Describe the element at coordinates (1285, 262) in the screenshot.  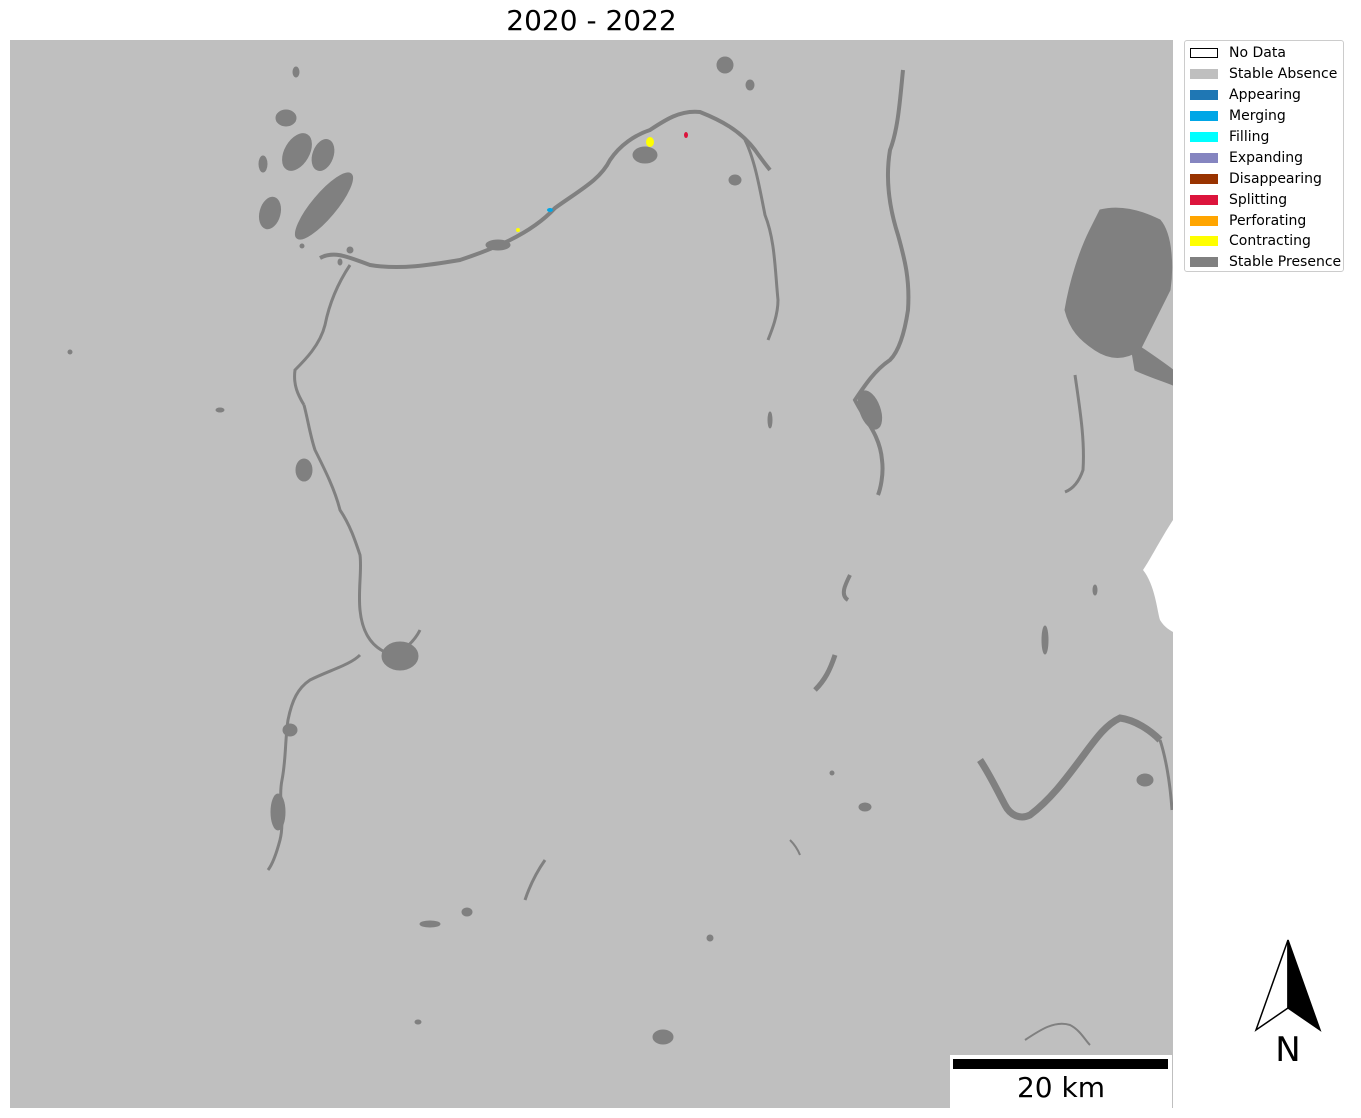
I see `legend-label: Stable Presence` at that location.